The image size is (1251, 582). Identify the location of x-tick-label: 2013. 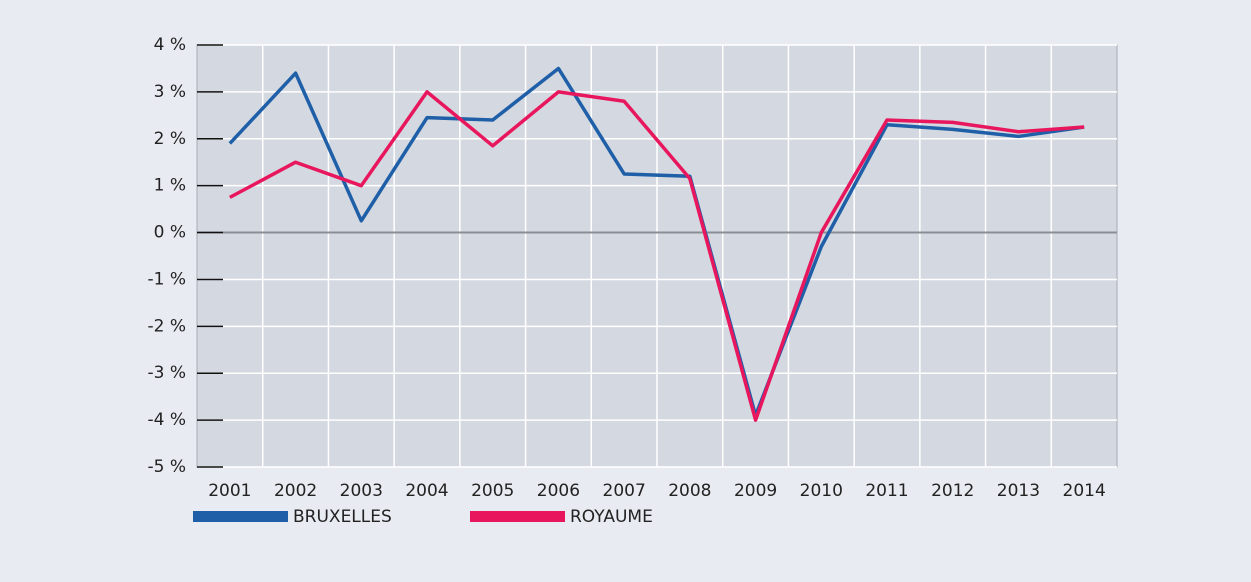
(1018, 491).